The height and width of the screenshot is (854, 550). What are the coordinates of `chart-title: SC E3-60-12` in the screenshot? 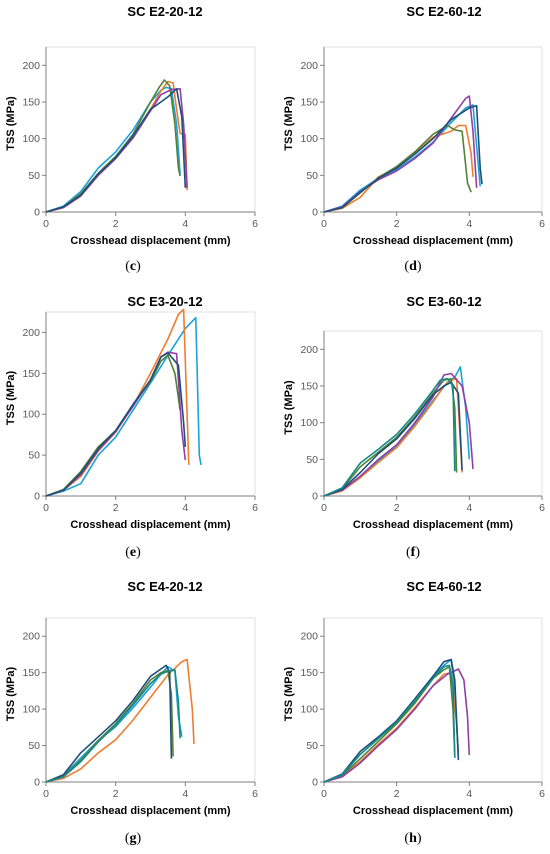 It's located at (443, 301).